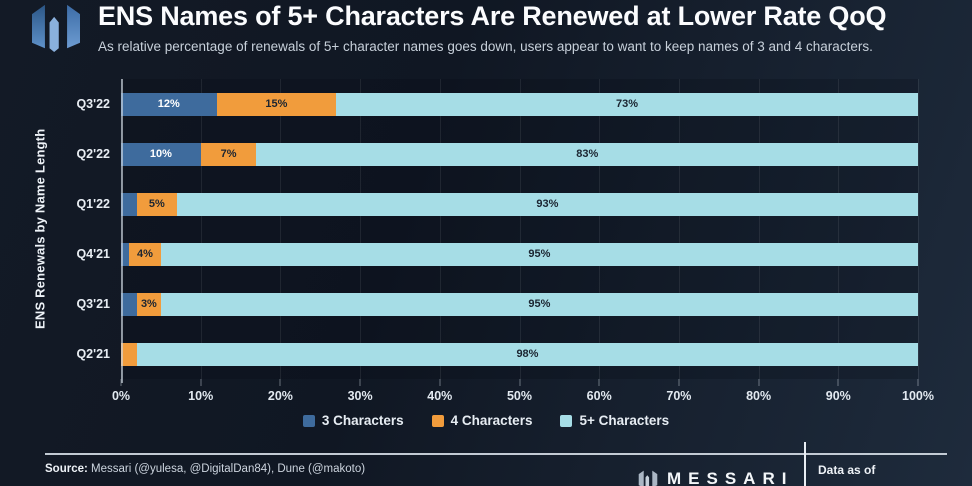 Image resolution: width=972 pixels, height=486 pixels. What do you see at coordinates (228, 154) in the screenshot?
I see `bar-value-label: 7%` at bounding box center [228, 154].